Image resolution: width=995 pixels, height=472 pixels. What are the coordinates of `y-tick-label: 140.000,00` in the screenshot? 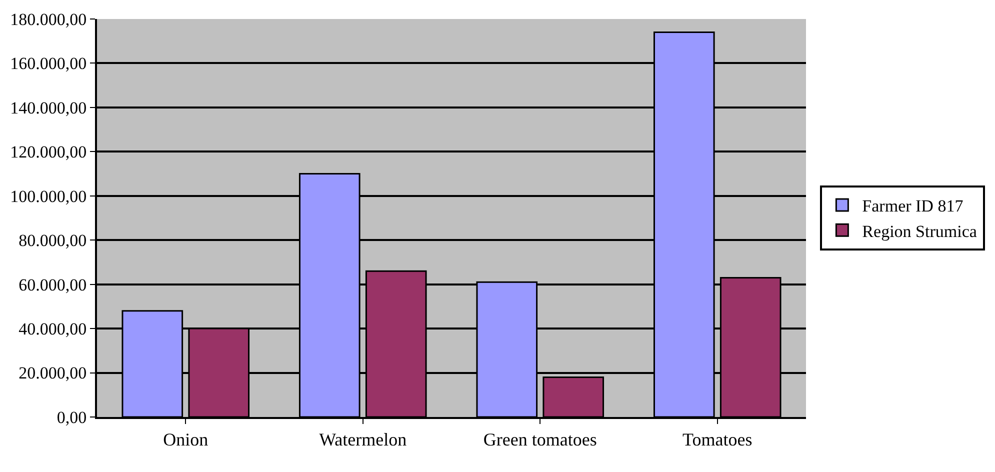 It's located at (48, 108).